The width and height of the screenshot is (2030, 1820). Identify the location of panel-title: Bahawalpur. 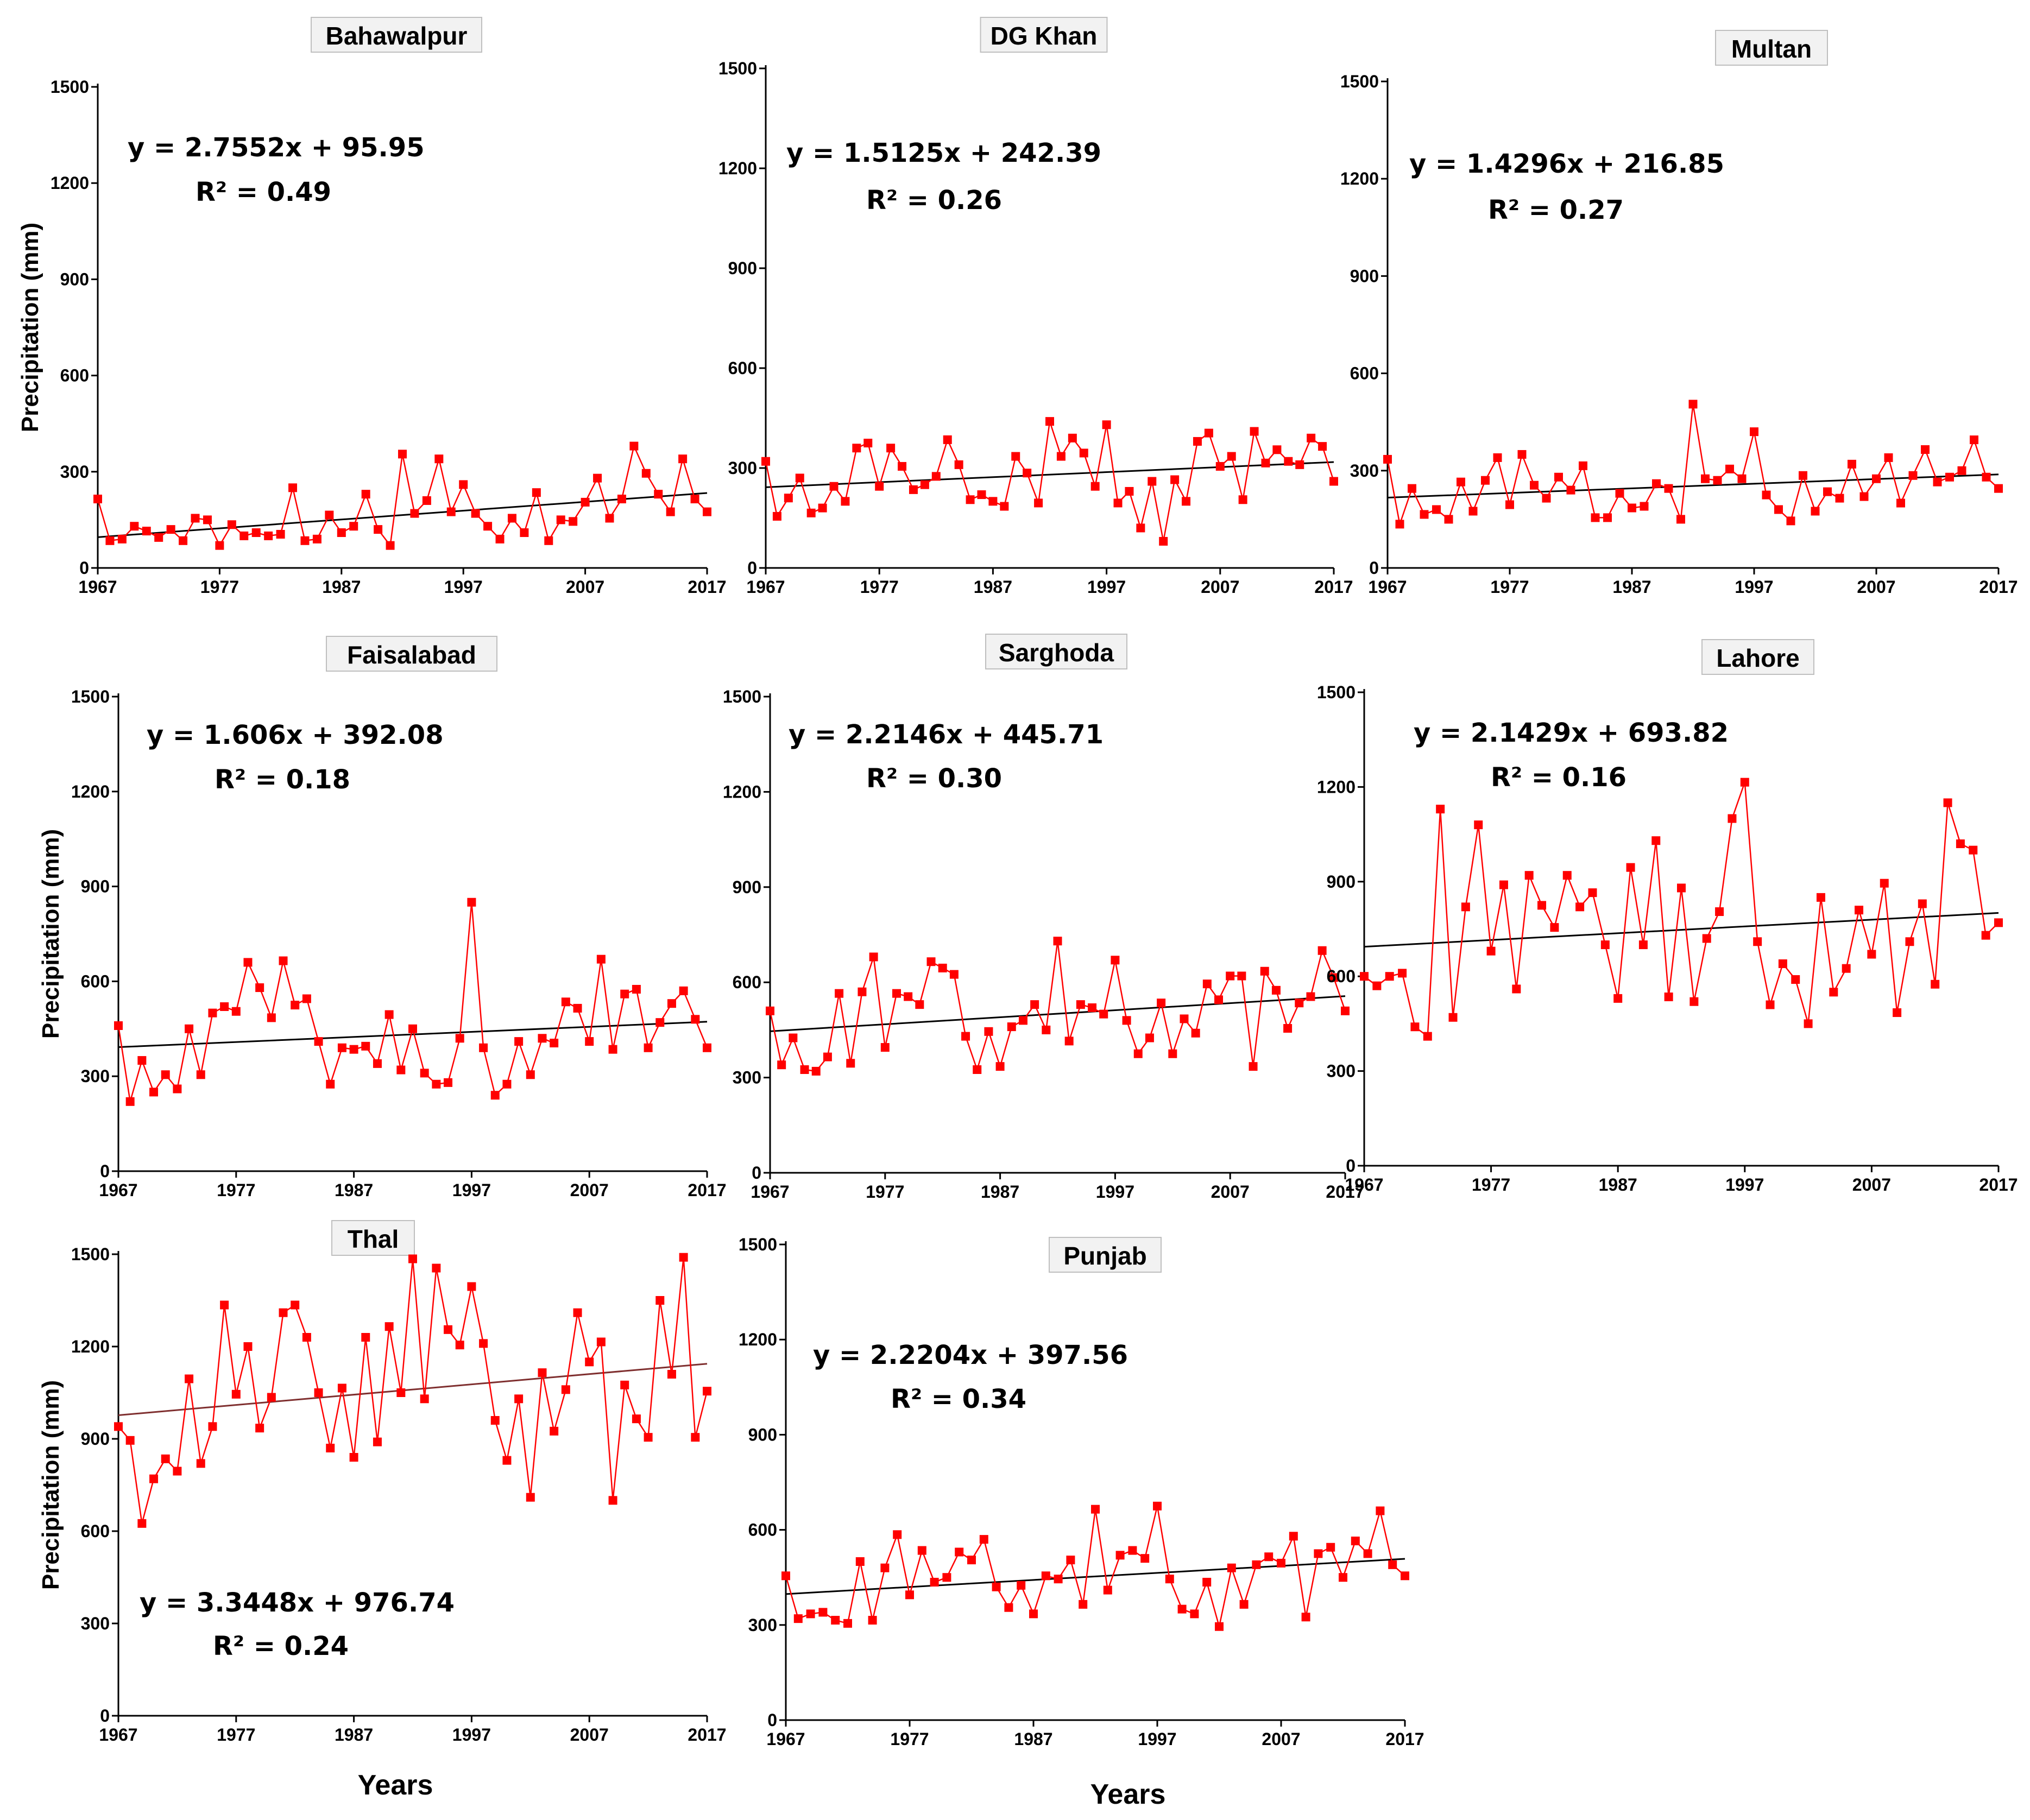
(397, 36).